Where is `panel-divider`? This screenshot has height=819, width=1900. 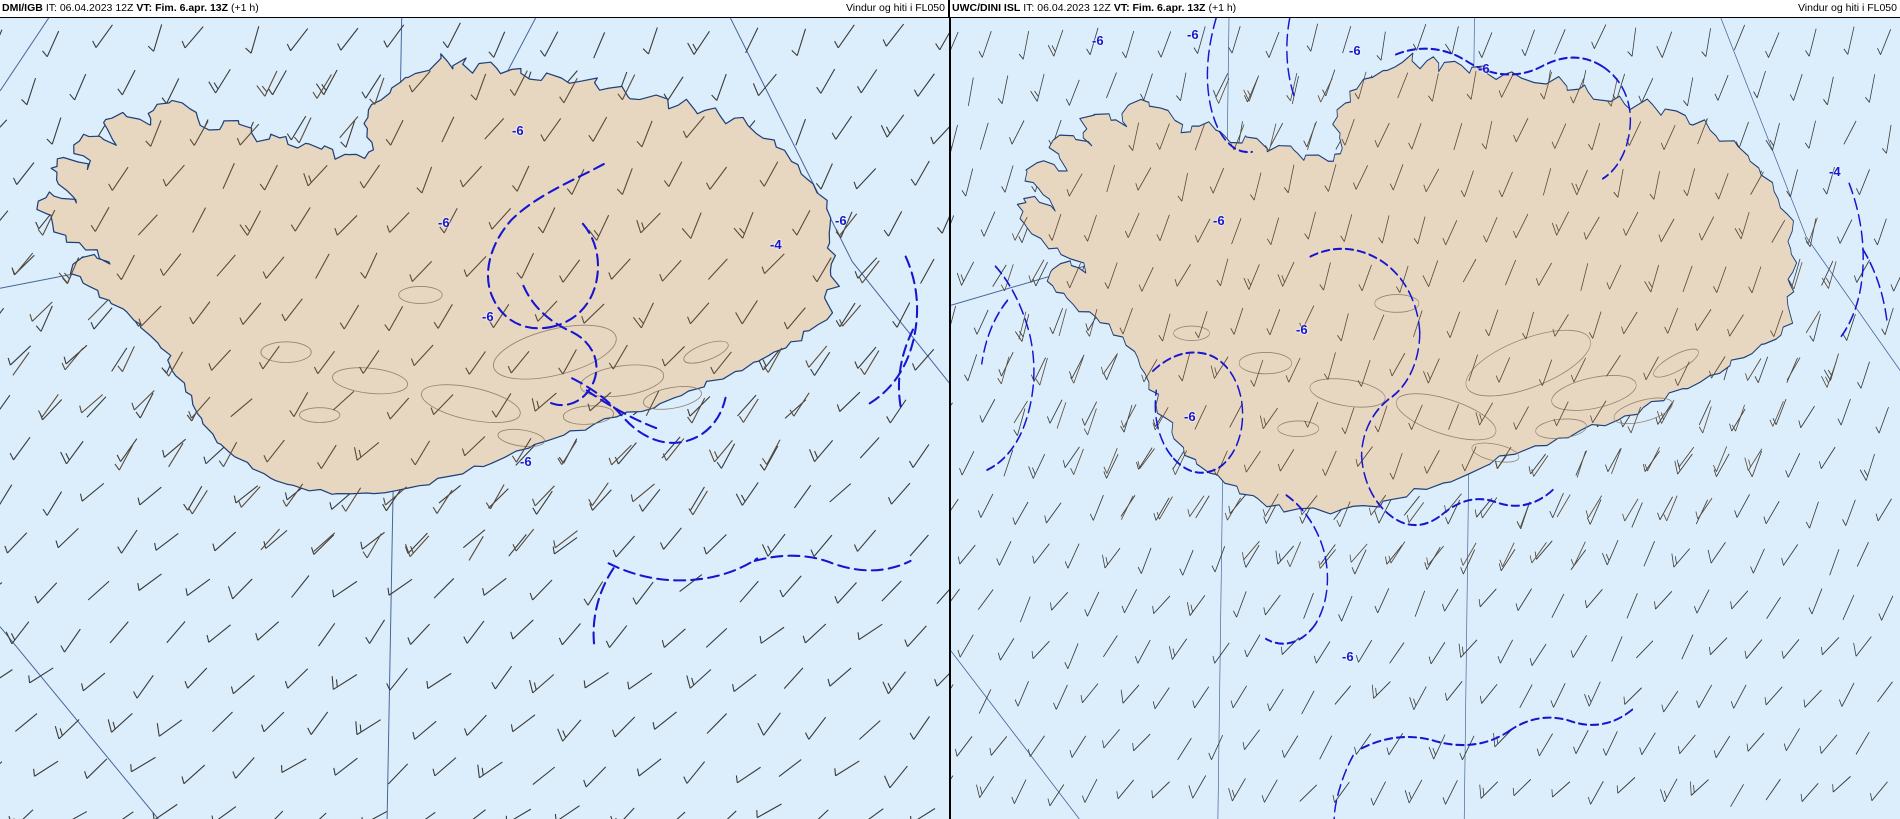 panel-divider is located at coordinates (950, 418).